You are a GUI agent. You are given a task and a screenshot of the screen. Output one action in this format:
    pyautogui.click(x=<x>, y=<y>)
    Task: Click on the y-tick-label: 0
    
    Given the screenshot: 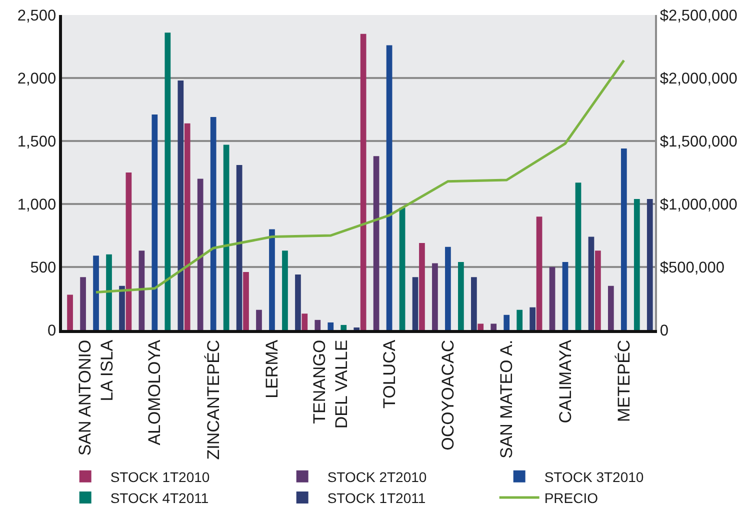 What is the action you would take?
    pyautogui.click(x=52, y=331)
    